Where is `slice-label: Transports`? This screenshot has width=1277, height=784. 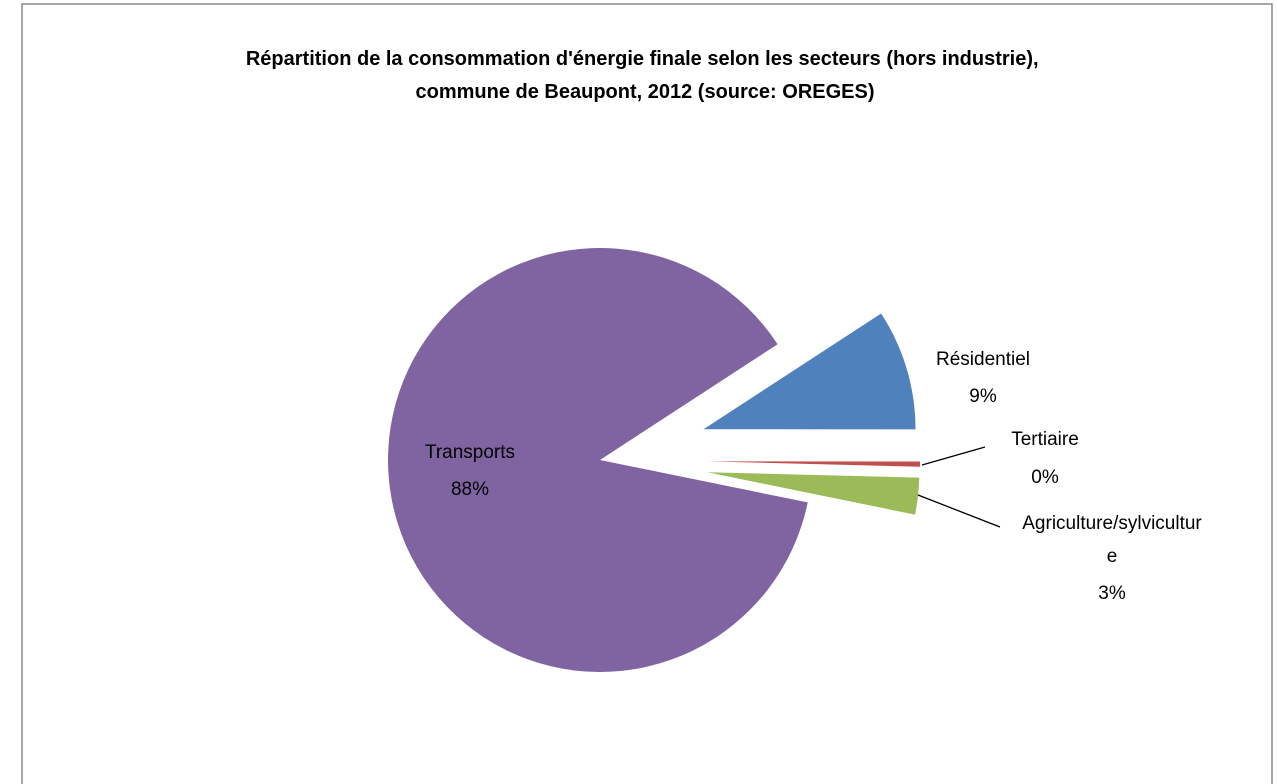 slice-label: Transports is located at coordinates (470, 452).